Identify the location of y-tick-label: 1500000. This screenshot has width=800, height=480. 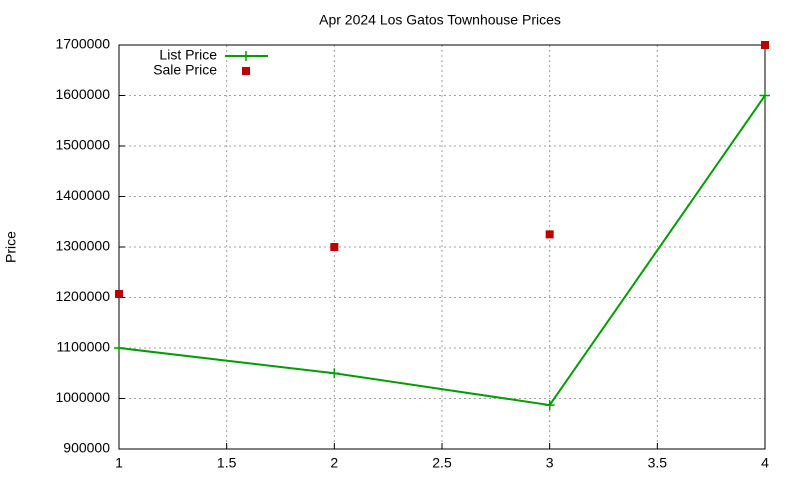
(82, 145).